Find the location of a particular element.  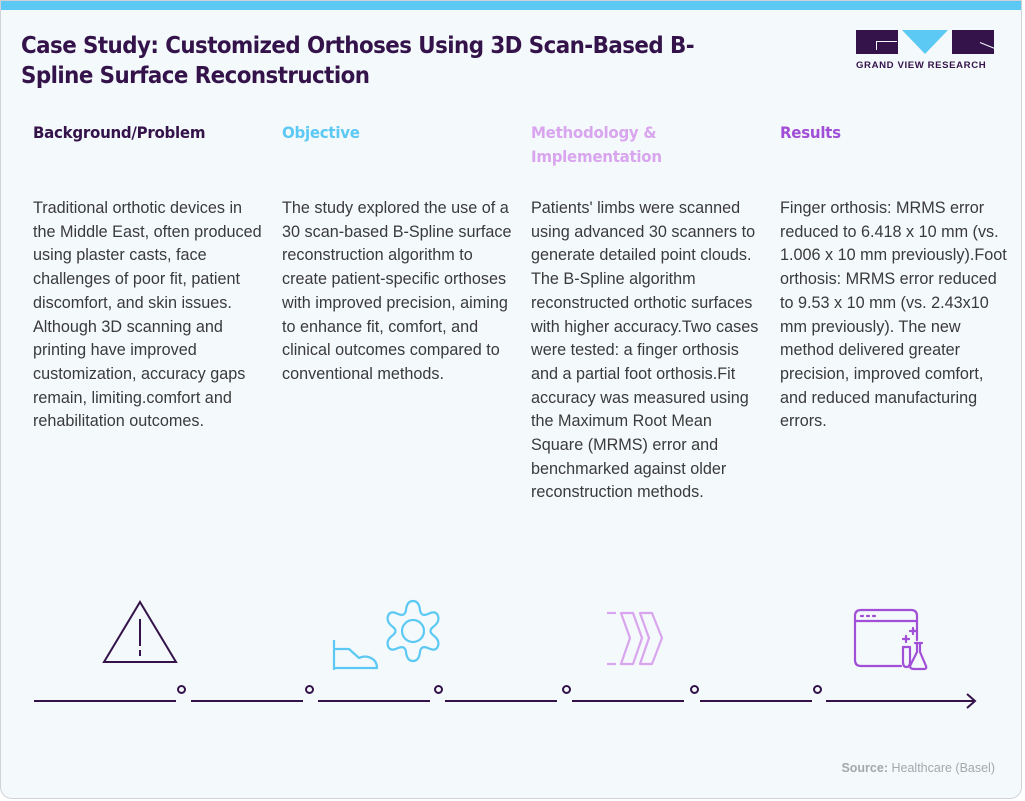

timeline-arrow-icon is located at coordinates (971, 701).